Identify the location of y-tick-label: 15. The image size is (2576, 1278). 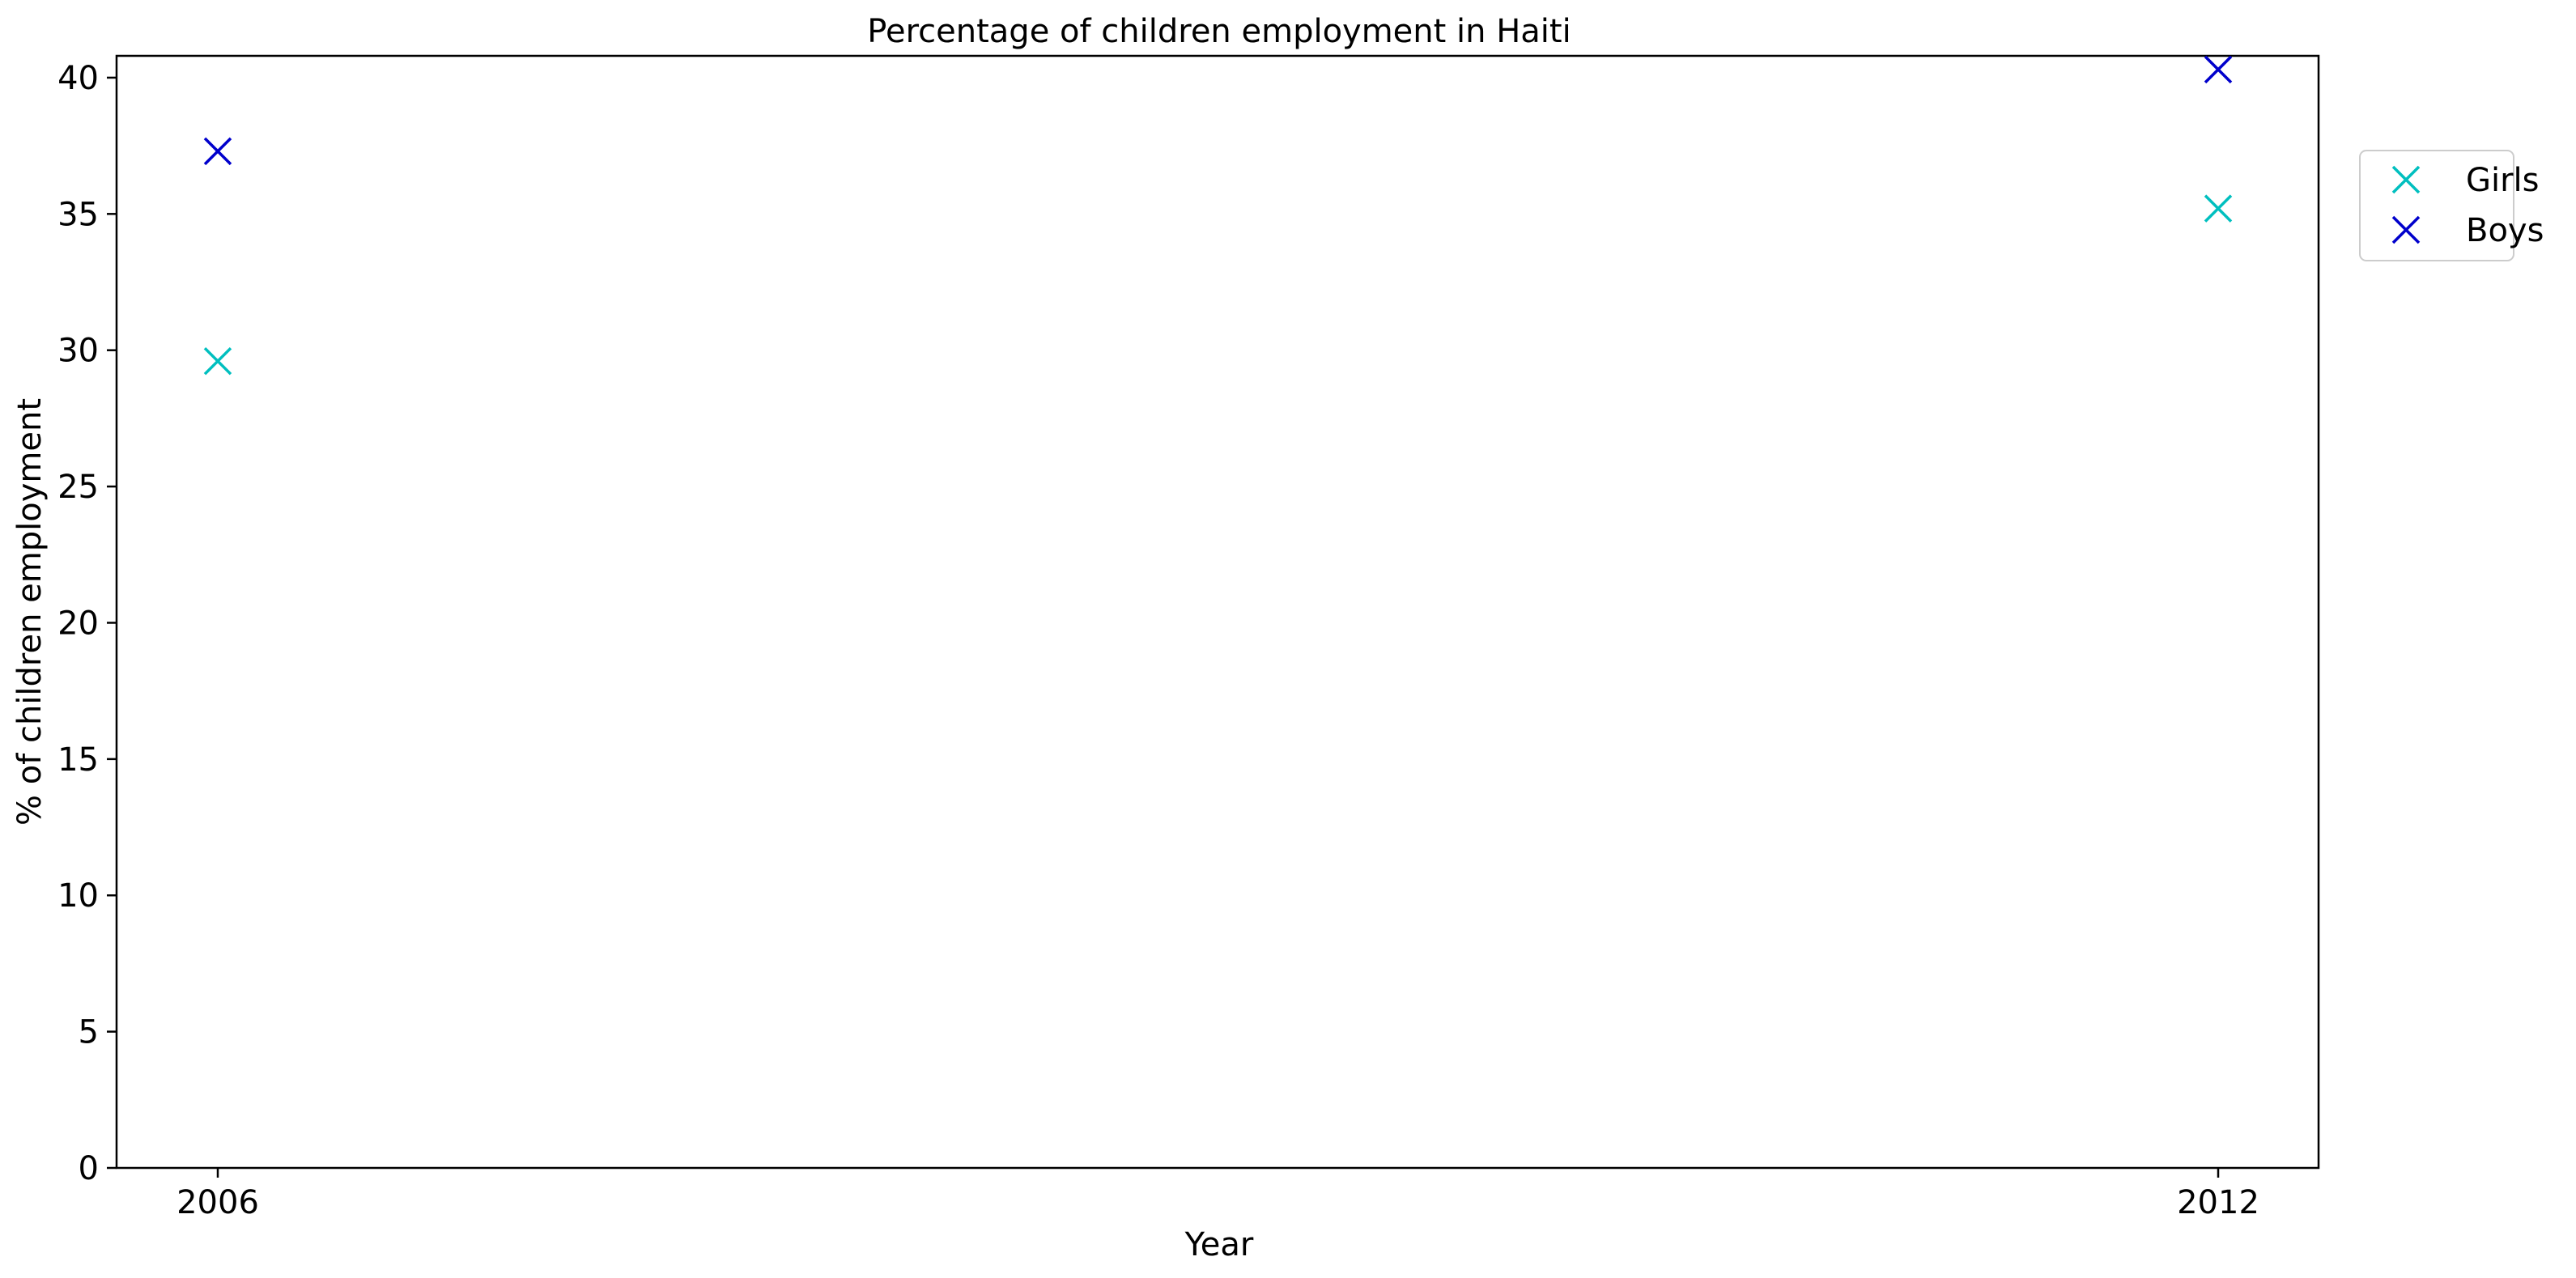
(78, 760).